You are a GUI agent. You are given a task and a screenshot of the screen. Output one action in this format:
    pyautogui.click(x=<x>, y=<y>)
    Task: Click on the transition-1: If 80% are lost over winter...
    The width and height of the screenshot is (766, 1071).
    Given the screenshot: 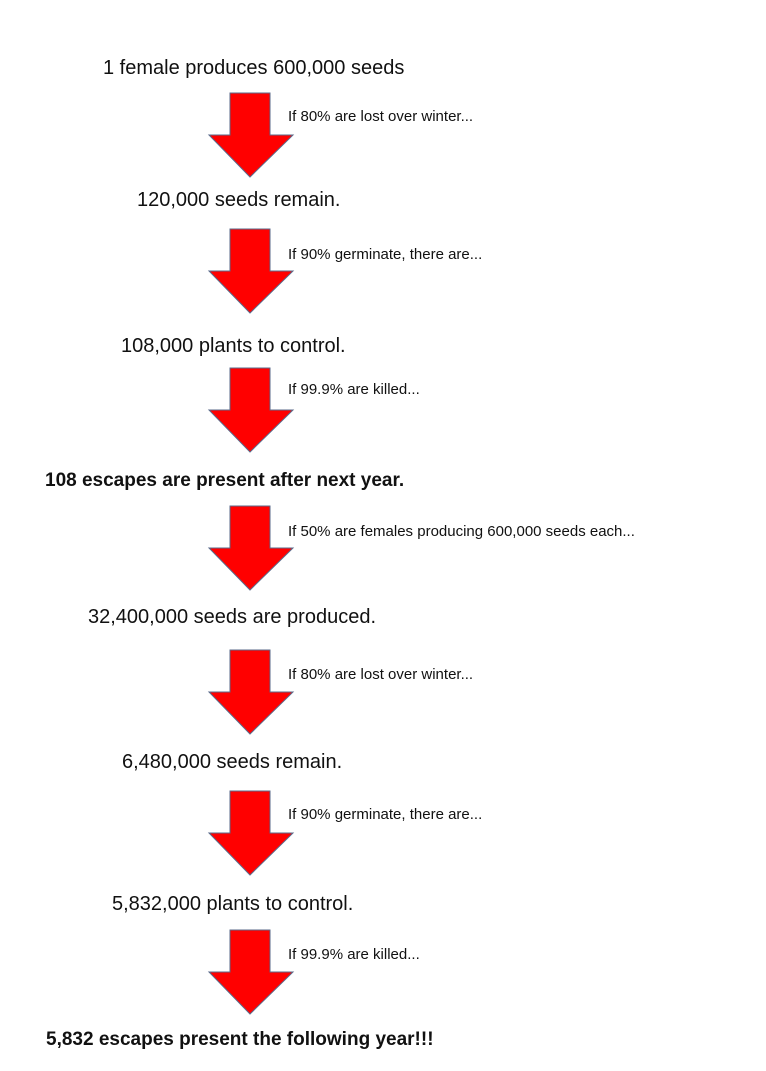 What is the action you would take?
    pyautogui.click(x=381, y=116)
    